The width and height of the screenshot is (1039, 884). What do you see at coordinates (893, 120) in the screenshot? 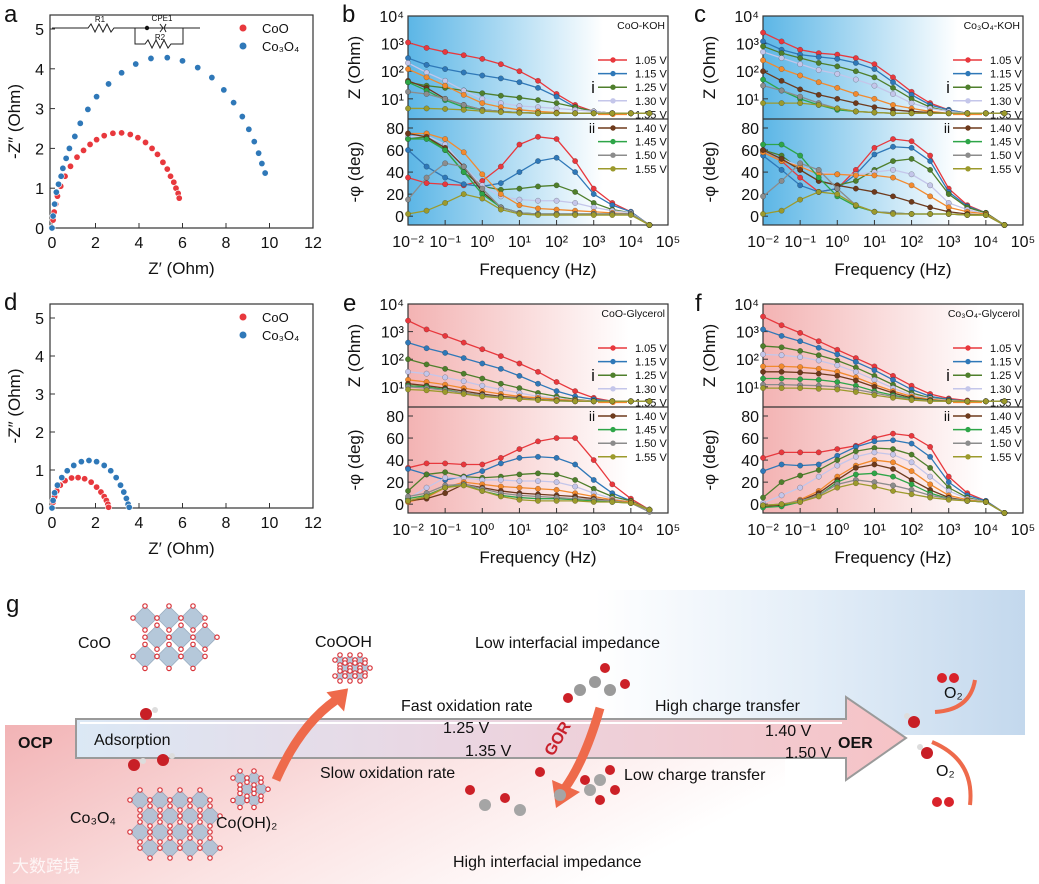
I see `plot-frame` at bounding box center [893, 120].